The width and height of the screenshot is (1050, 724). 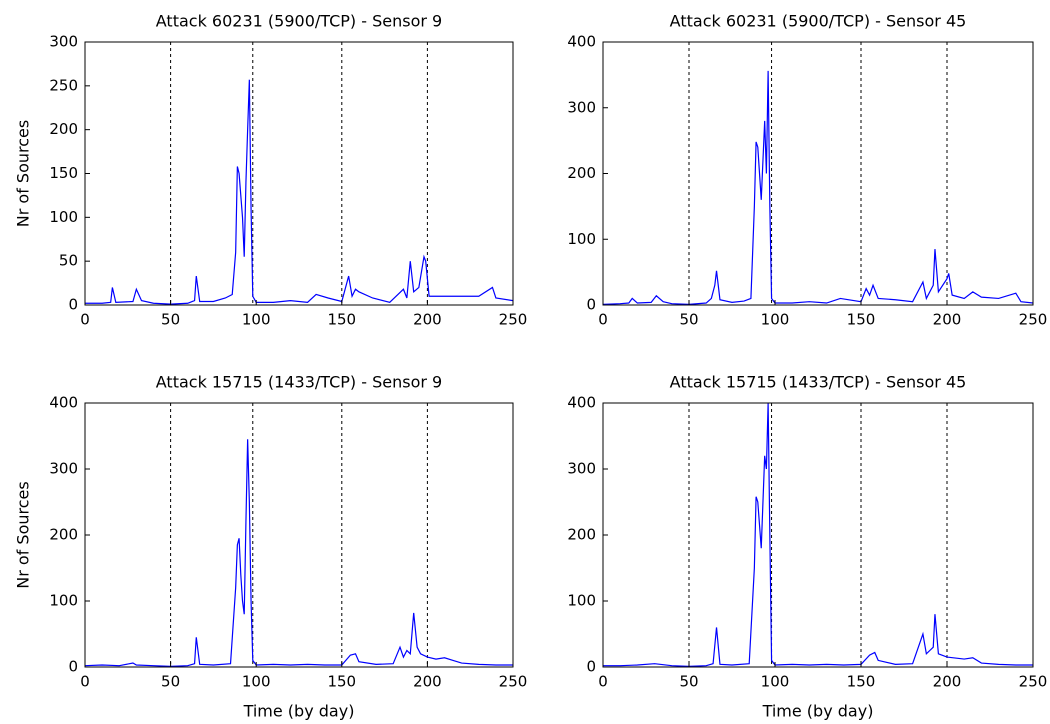 I want to click on y-tick-label: 150, so click(x=63, y=173).